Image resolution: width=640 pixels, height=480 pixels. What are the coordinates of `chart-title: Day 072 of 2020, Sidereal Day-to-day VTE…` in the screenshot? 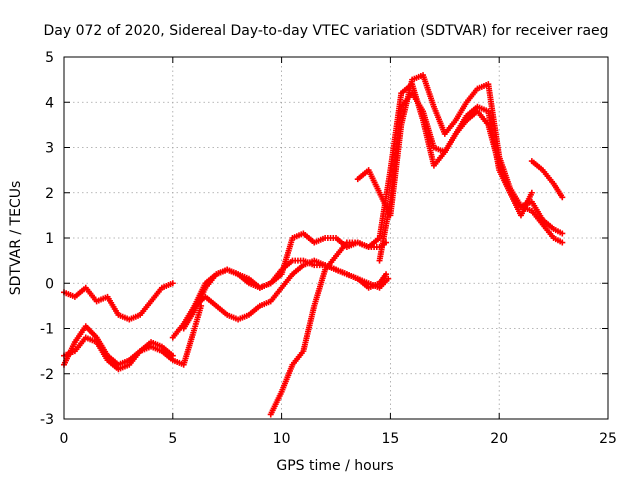 It's located at (325, 31).